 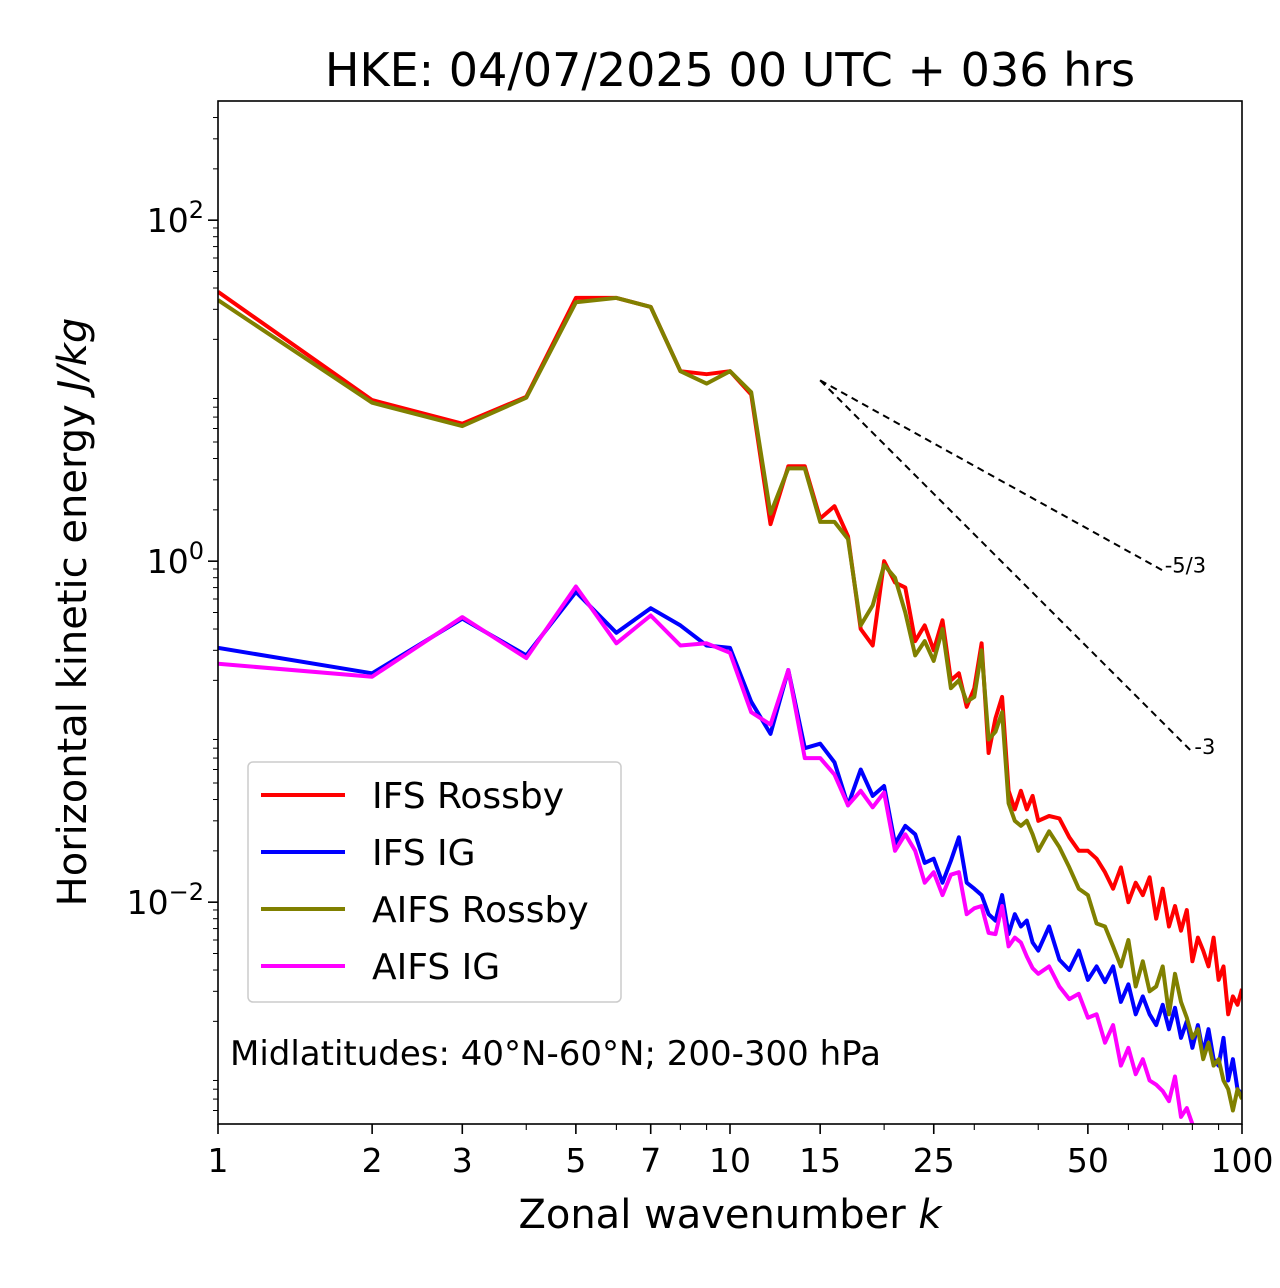 What do you see at coordinates (575, 1160) in the screenshot?
I see `x-tick-label: 5` at bounding box center [575, 1160].